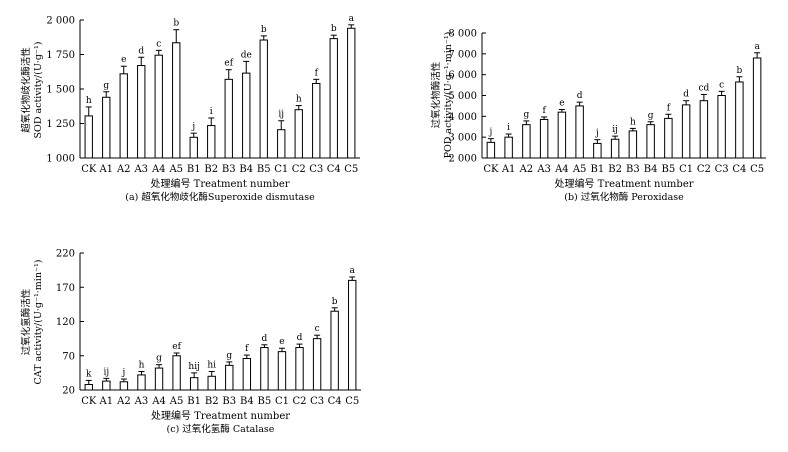  Describe the element at coordinates (282, 401) in the screenshot. I see `cat-category-label: C1` at that location.